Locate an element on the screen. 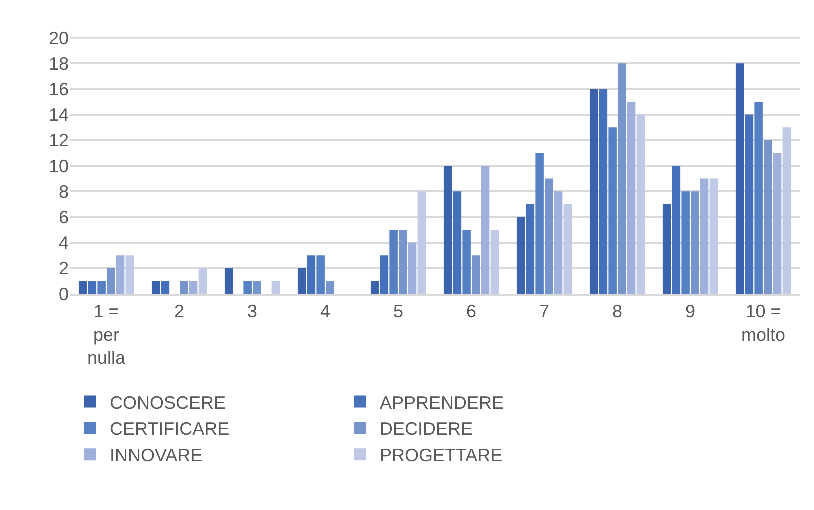  x-tick-label: 7 is located at coordinates (544, 311).